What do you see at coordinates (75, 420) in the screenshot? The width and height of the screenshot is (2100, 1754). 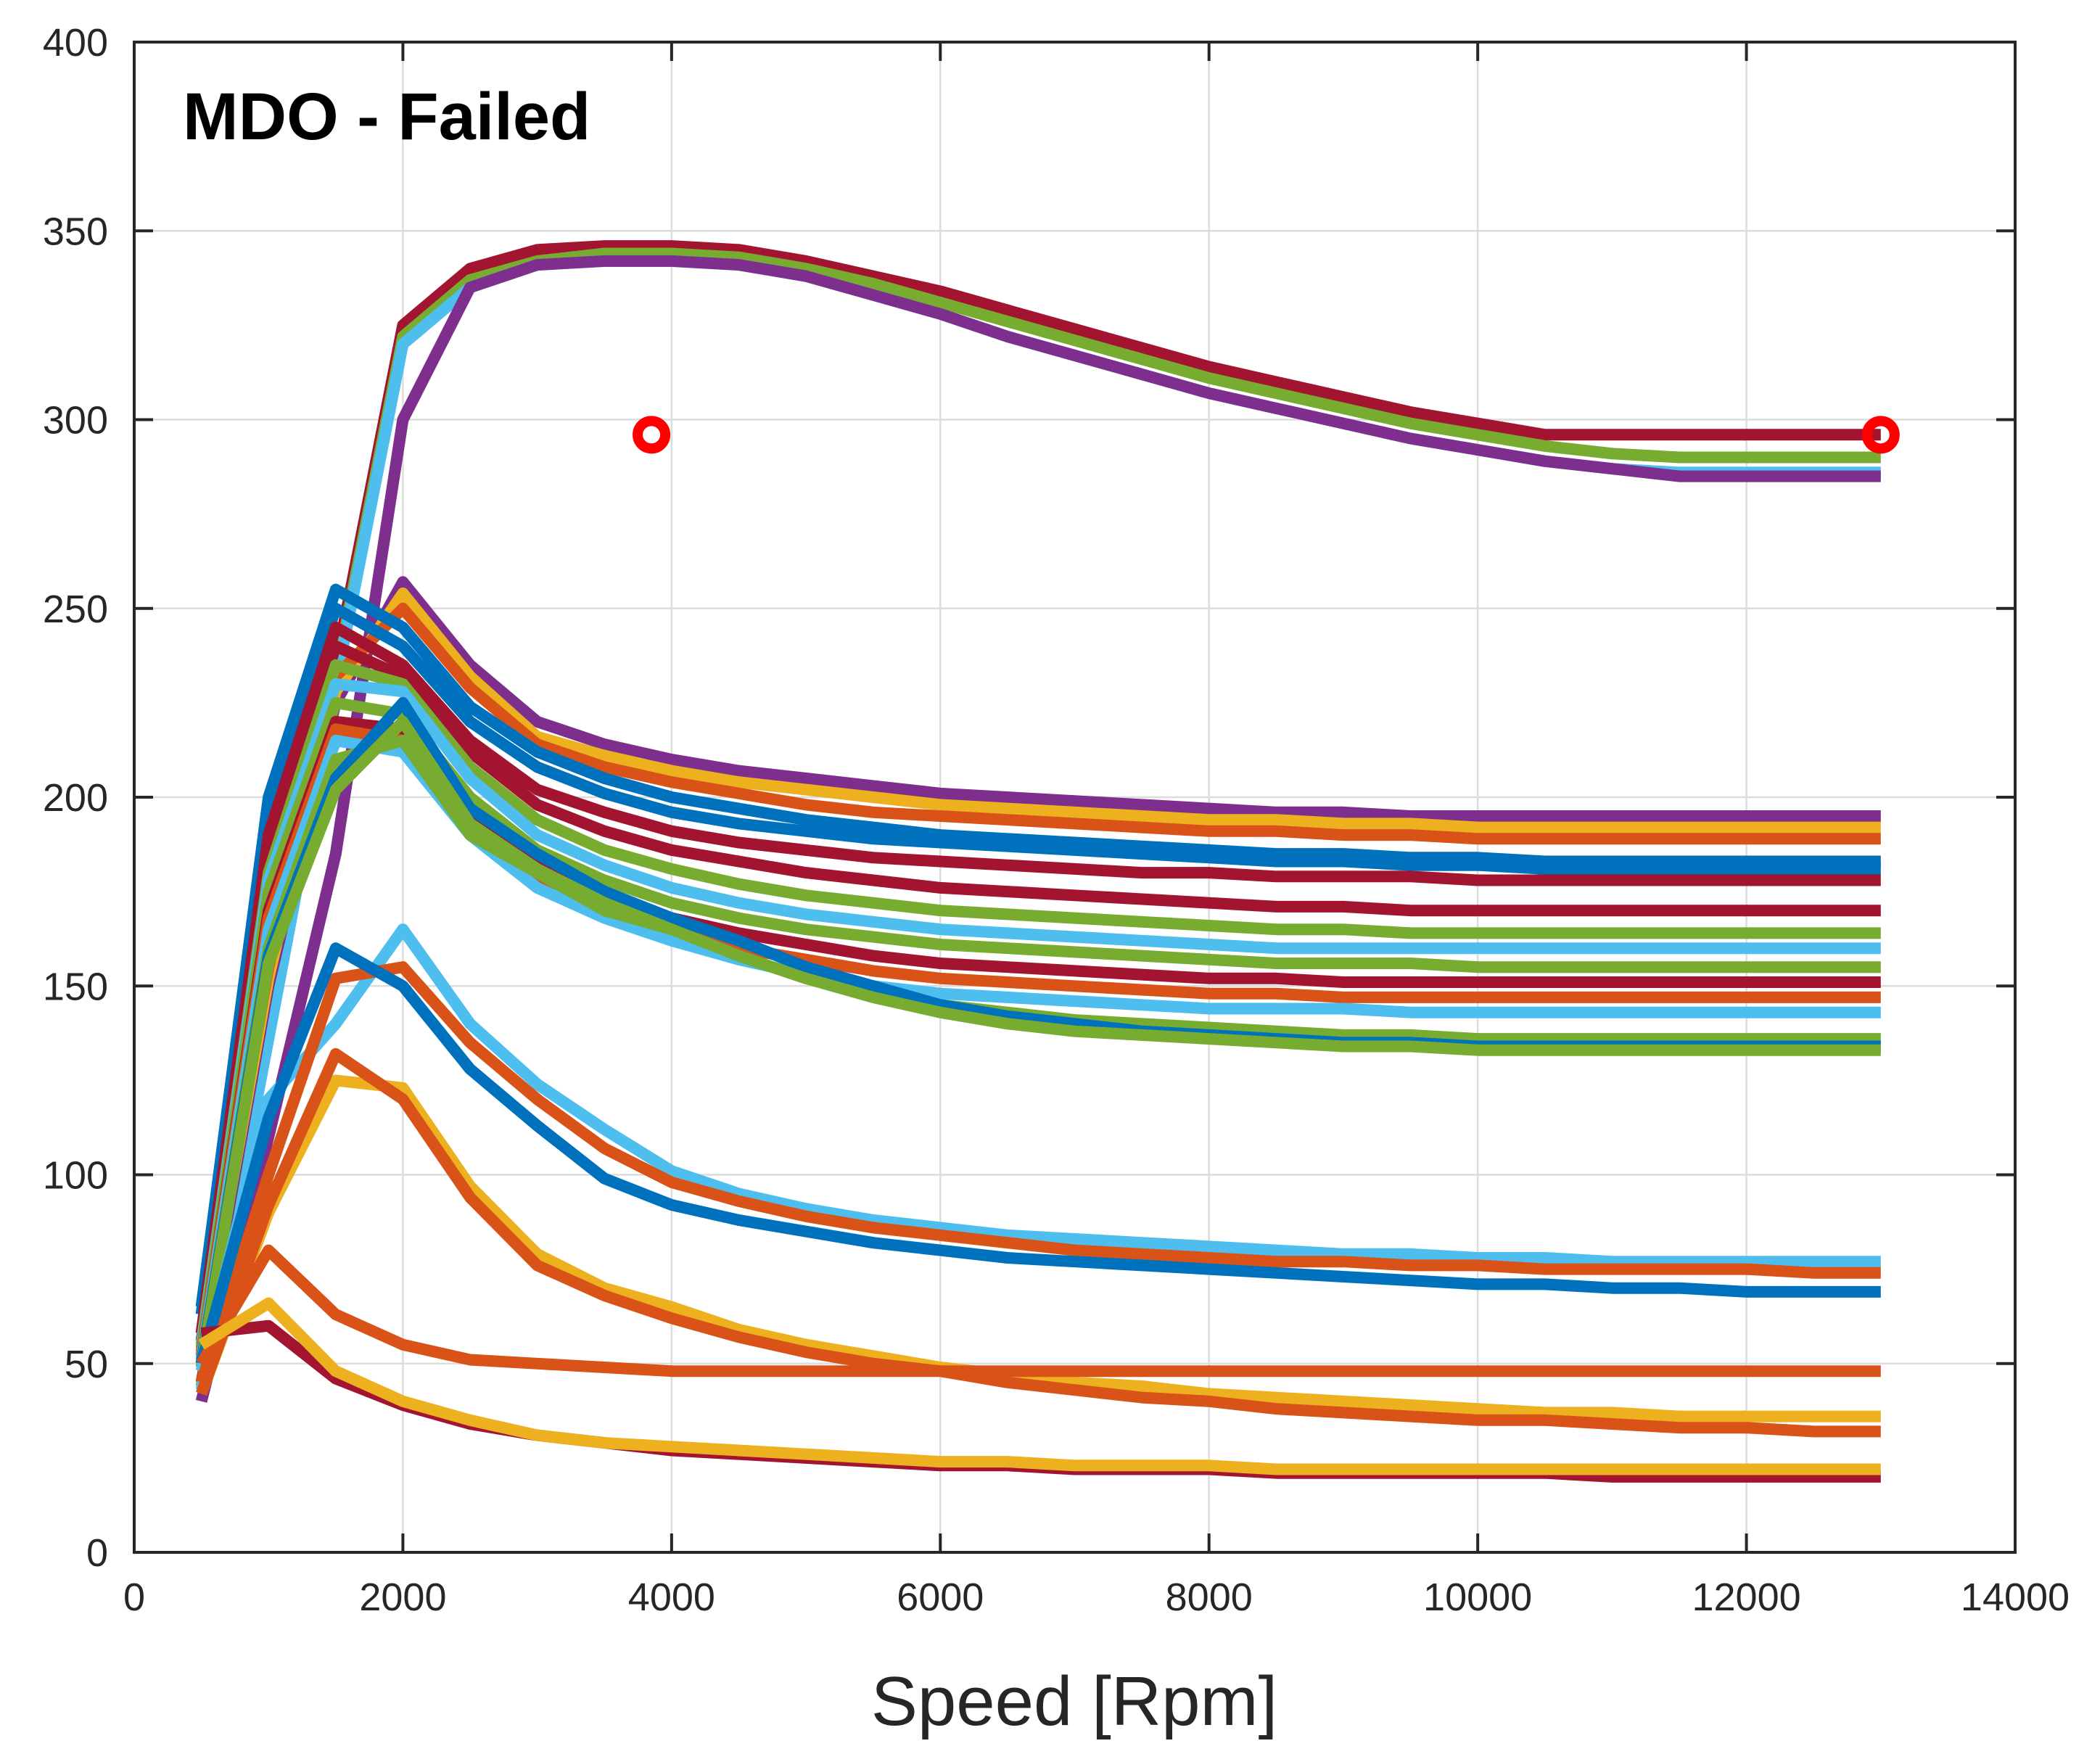 I see `y-tick-label: 300` at bounding box center [75, 420].